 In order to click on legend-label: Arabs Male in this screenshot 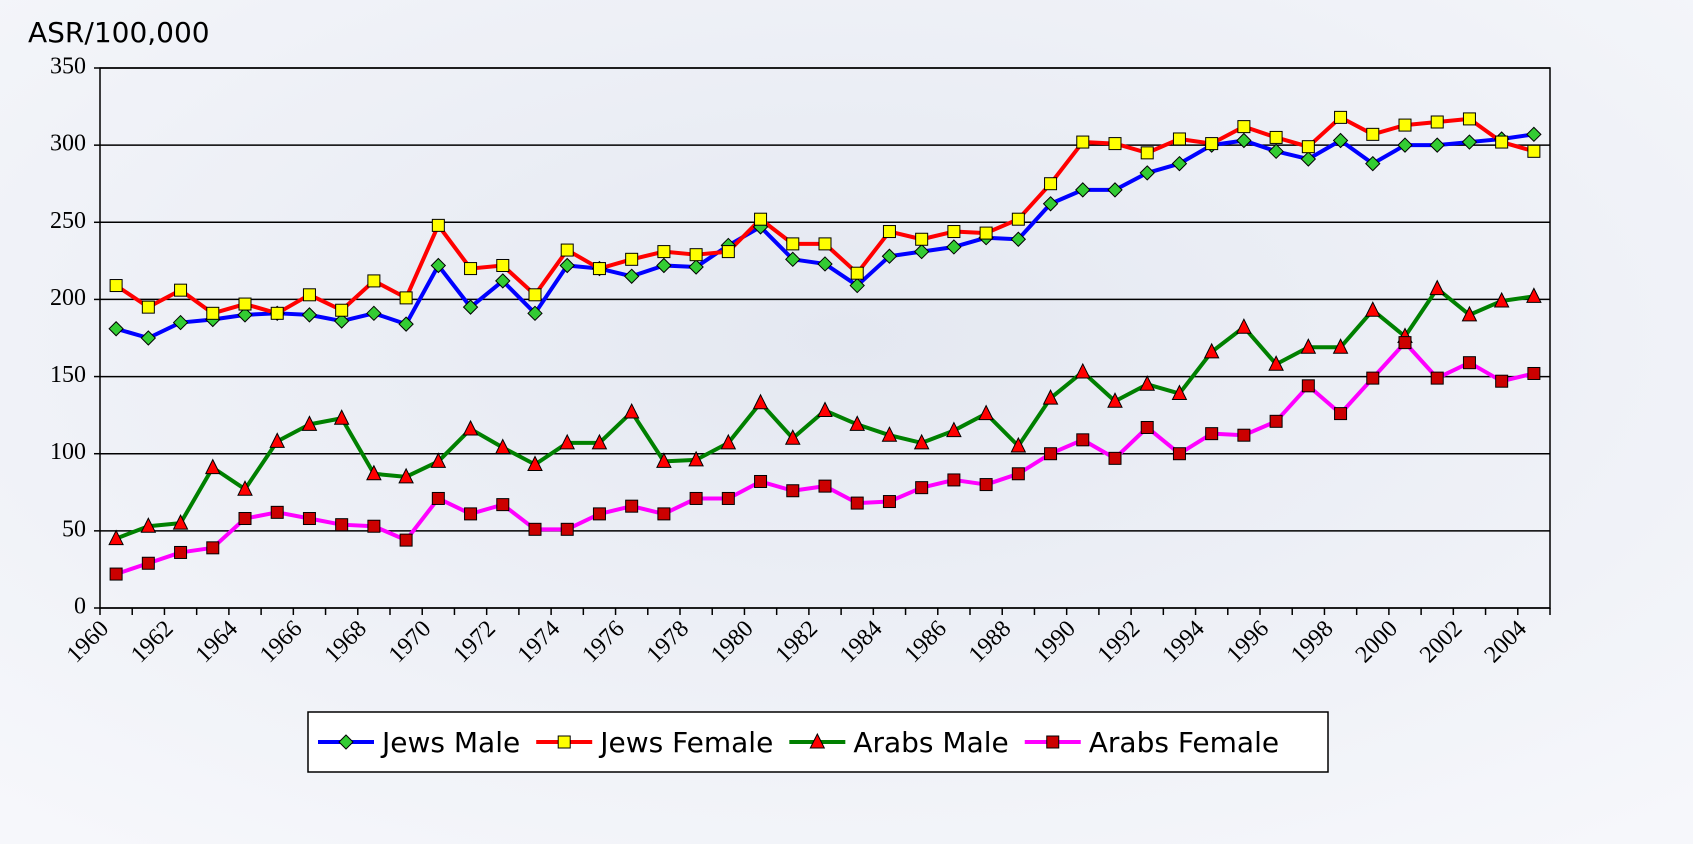, I will do `click(930, 742)`.